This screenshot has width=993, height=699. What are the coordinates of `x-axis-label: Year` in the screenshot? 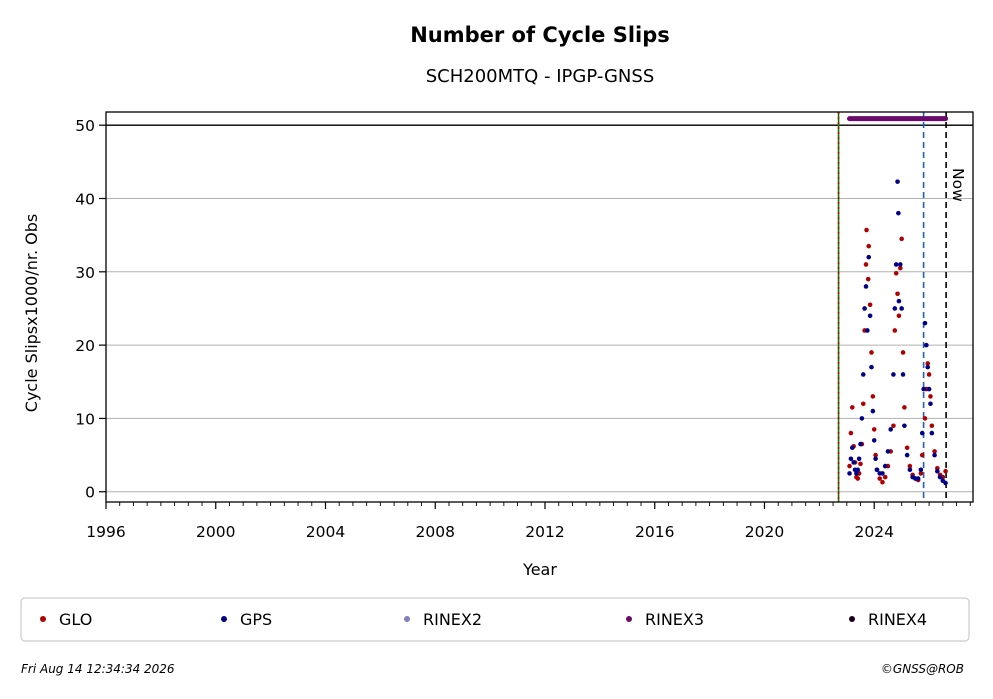 It's located at (539, 569).